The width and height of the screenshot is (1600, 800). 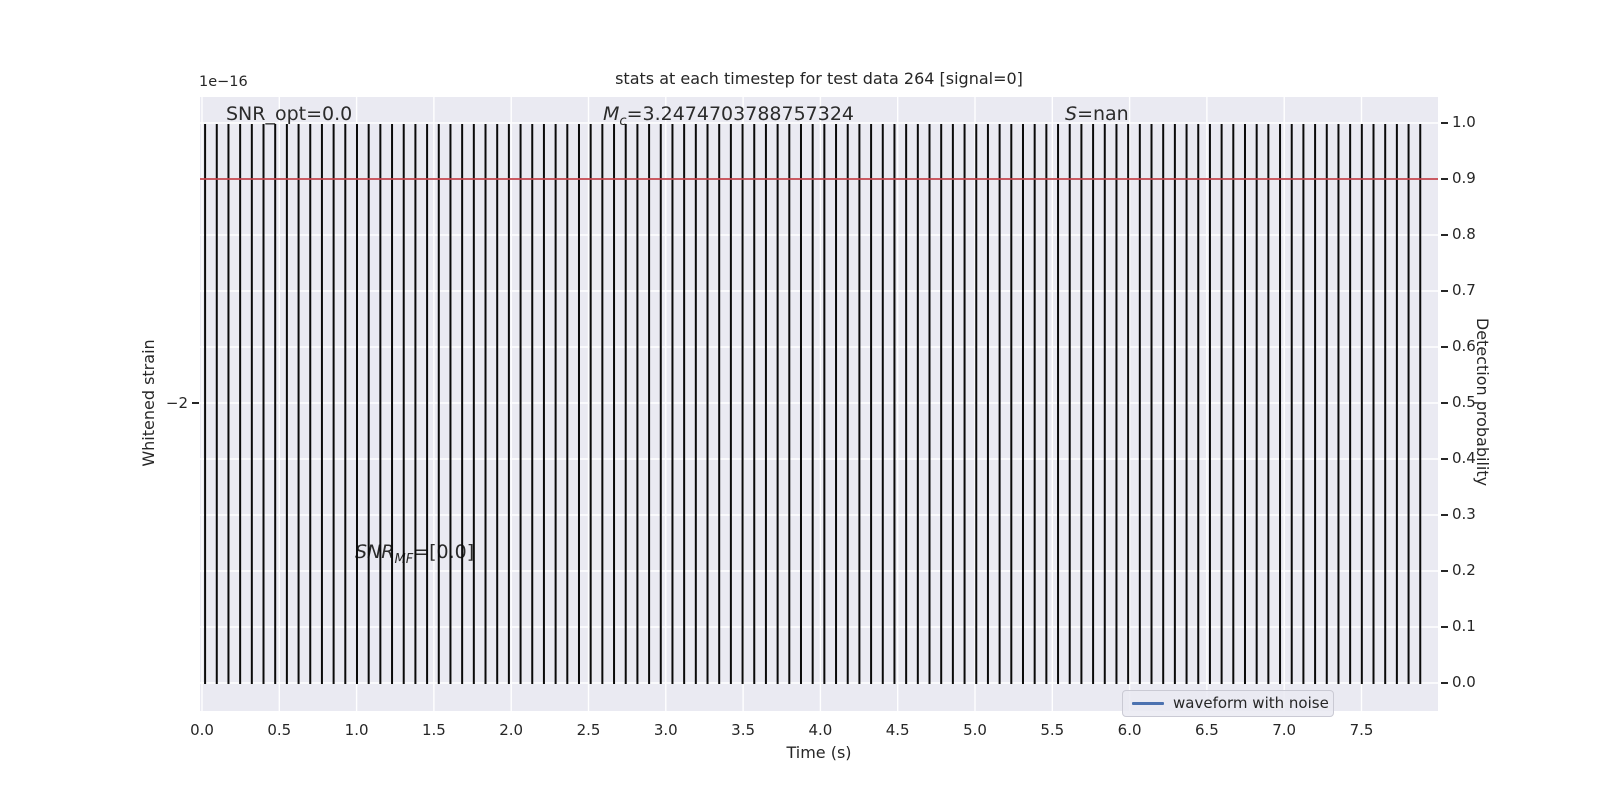 I want to click on annotation-stat: S=nan, so click(x=1097, y=114).